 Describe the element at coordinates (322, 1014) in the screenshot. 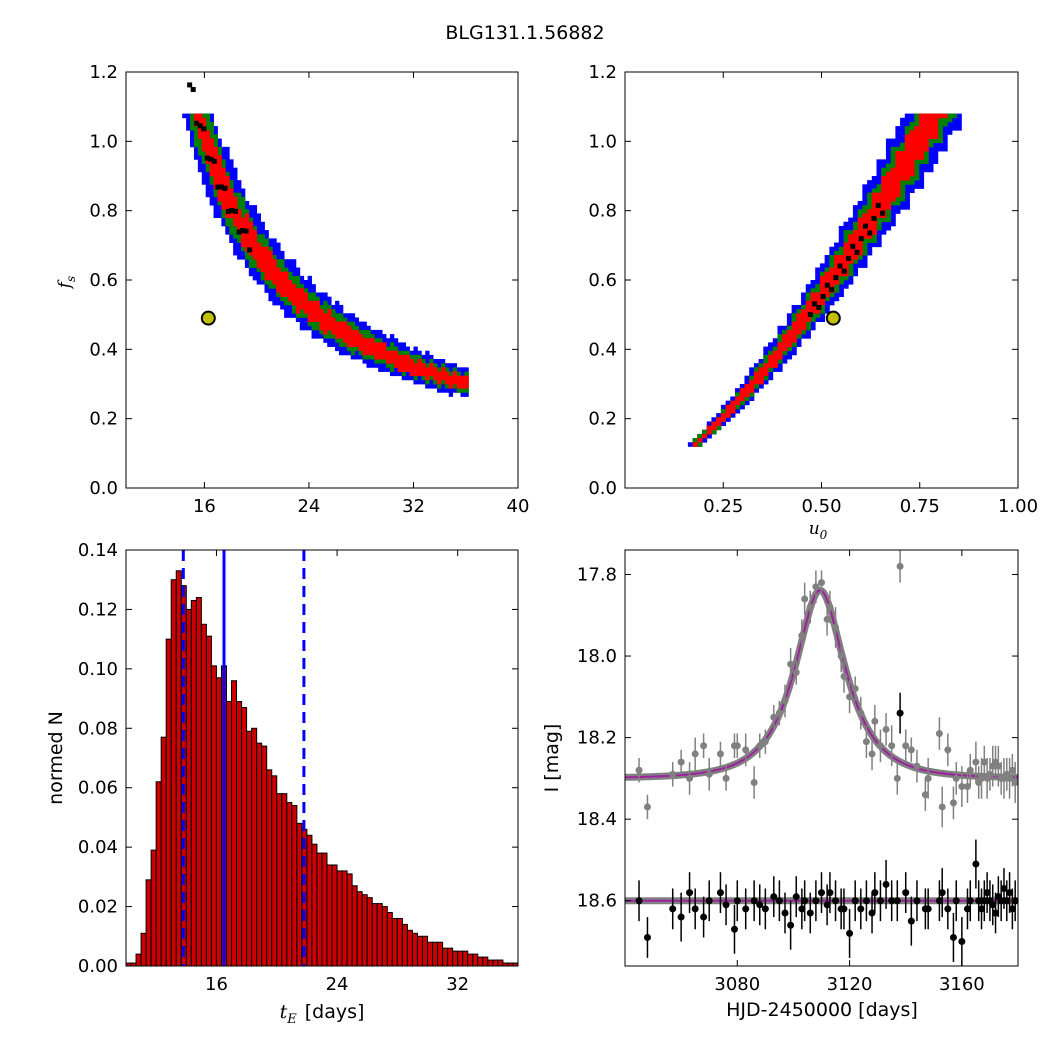

I see `x-axis-label: tE [days]` at that location.